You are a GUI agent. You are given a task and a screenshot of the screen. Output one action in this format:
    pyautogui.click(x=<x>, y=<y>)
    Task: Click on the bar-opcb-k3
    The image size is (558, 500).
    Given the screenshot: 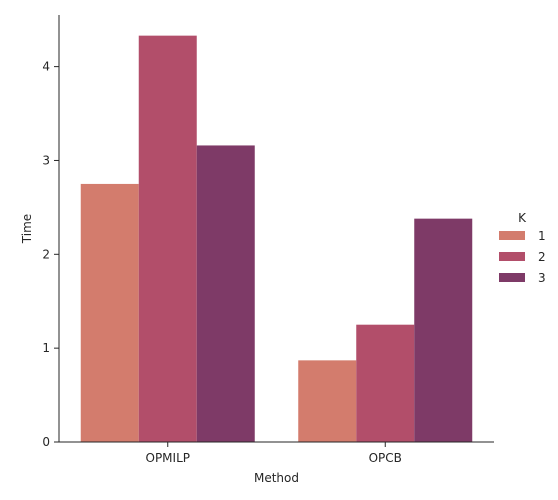 What is the action you would take?
    pyautogui.click(x=443, y=330)
    